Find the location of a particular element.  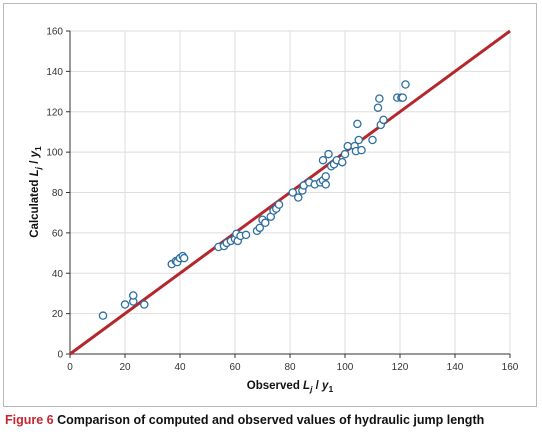

y-tick-label: 160 is located at coordinates (54, 32).